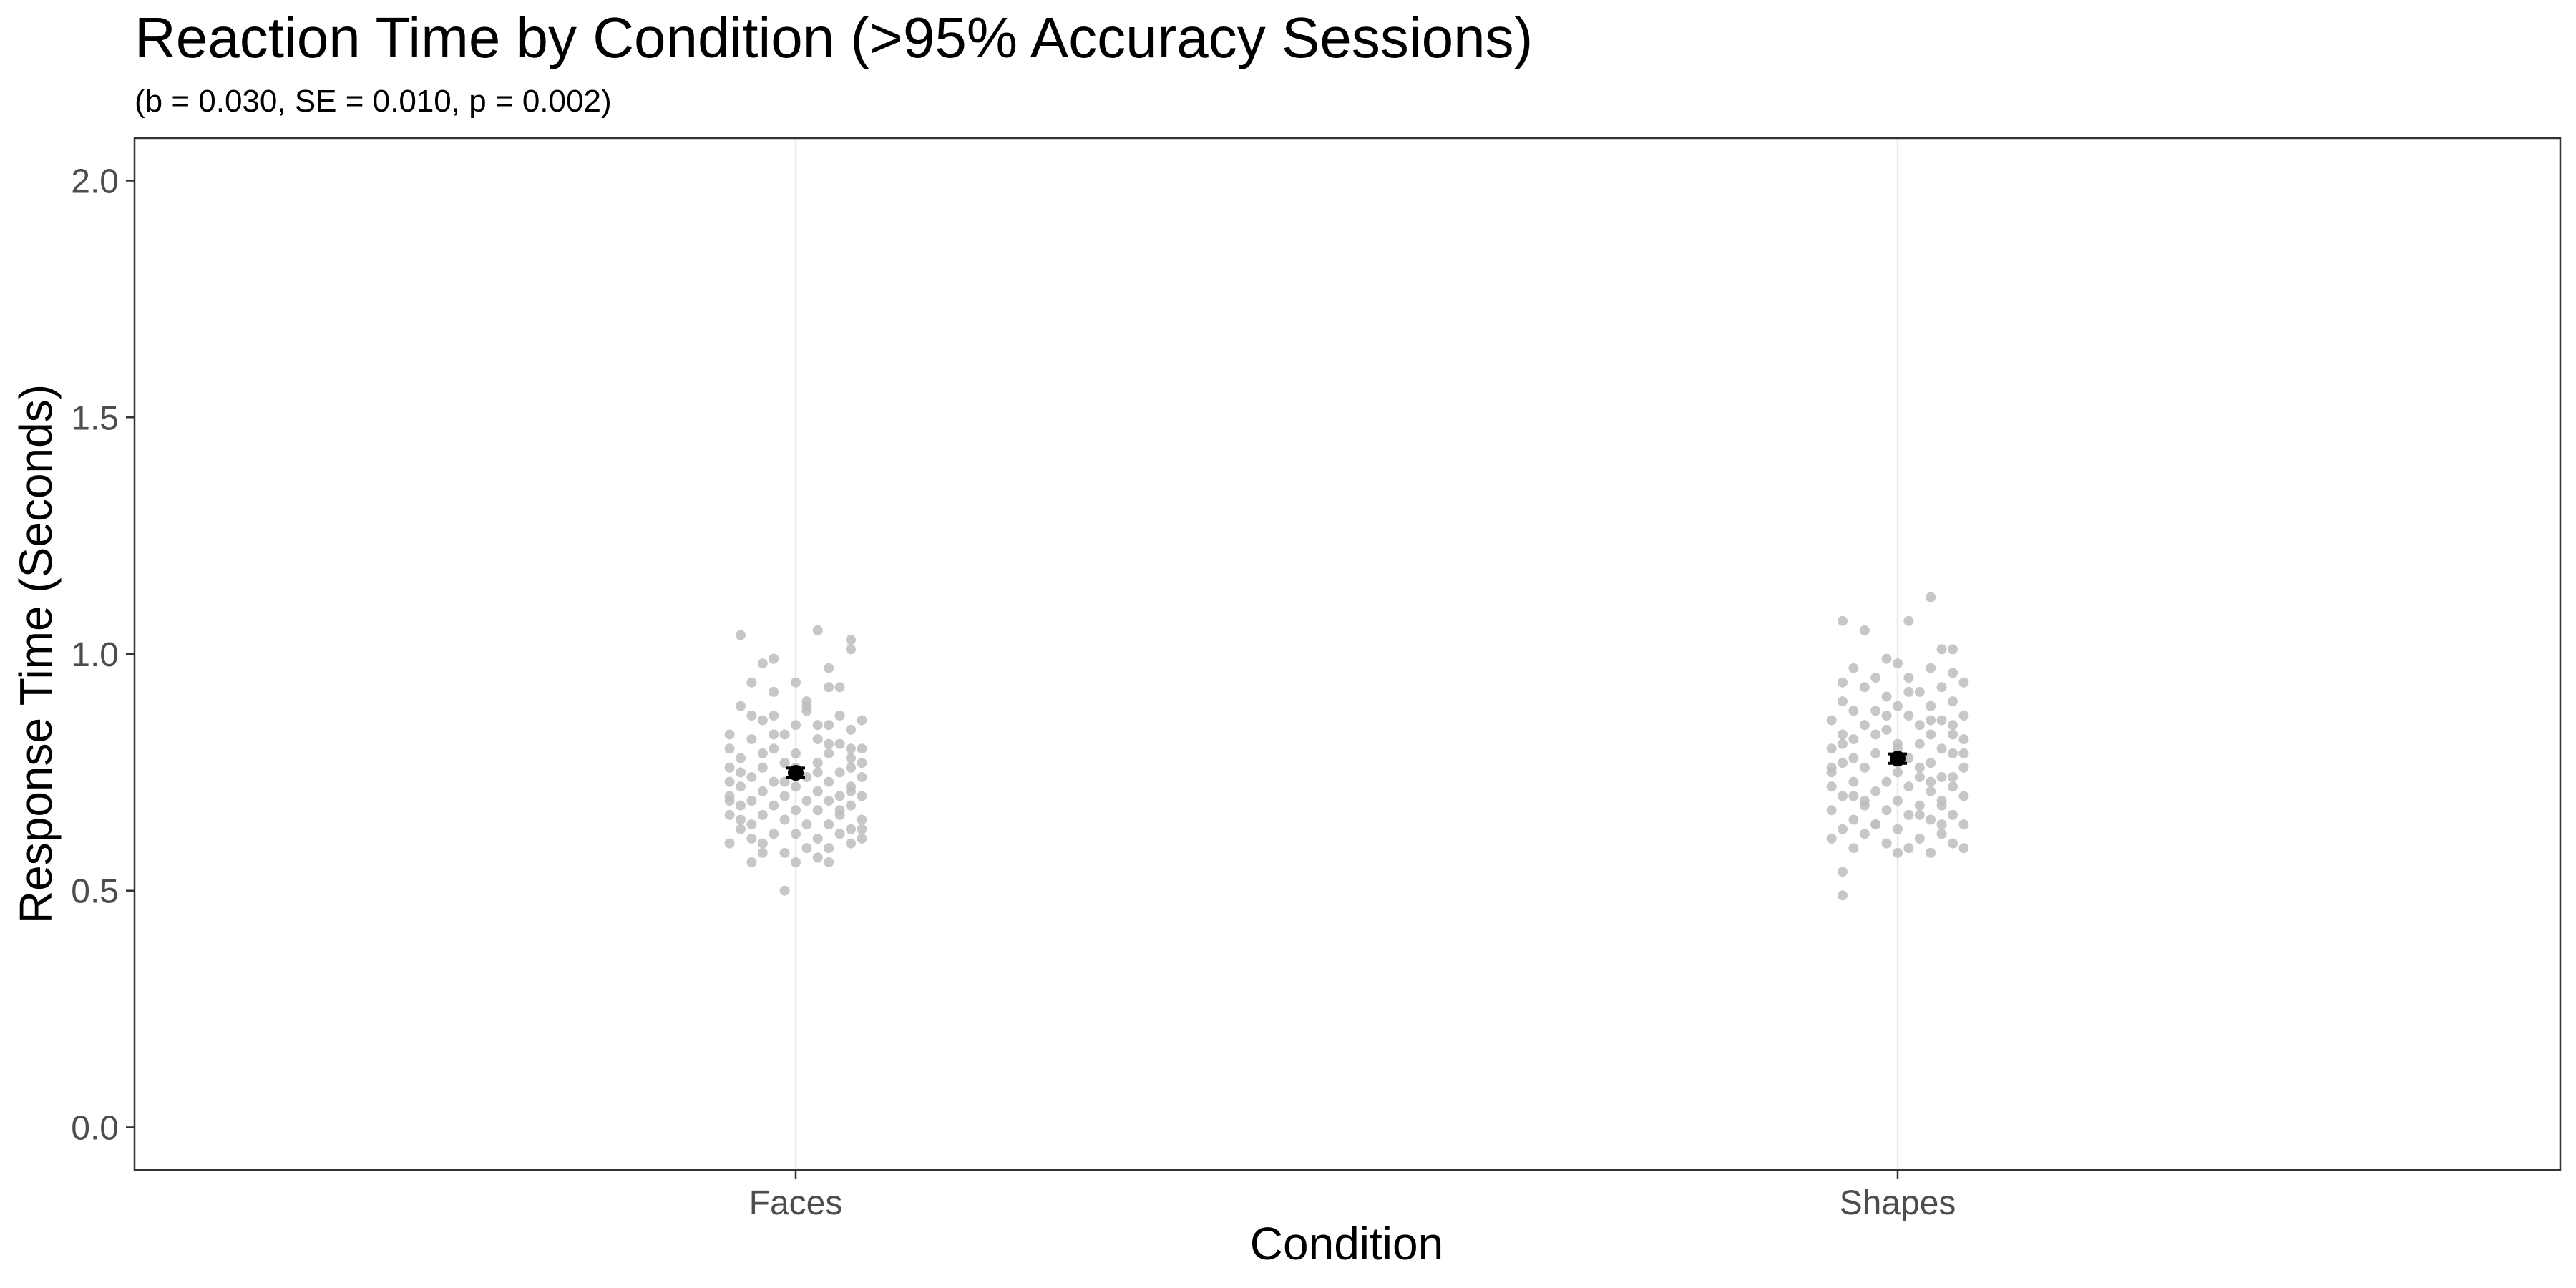  What do you see at coordinates (1898, 1203) in the screenshot?
I see `x-tick-label-shapes: Shapes` at bounding box center [1898, 1203].